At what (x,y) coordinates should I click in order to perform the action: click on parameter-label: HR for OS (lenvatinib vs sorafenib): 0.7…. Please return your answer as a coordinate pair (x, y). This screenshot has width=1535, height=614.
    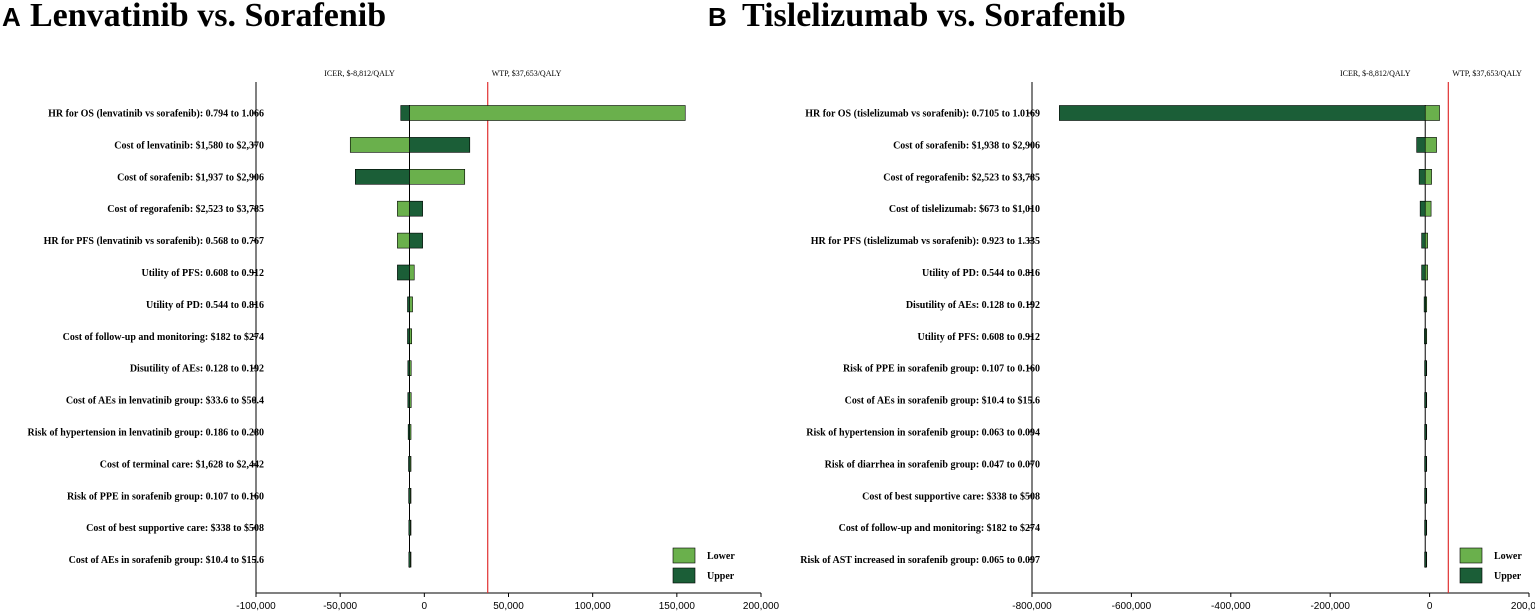
    Looking at the image, I should click on (156, 114).